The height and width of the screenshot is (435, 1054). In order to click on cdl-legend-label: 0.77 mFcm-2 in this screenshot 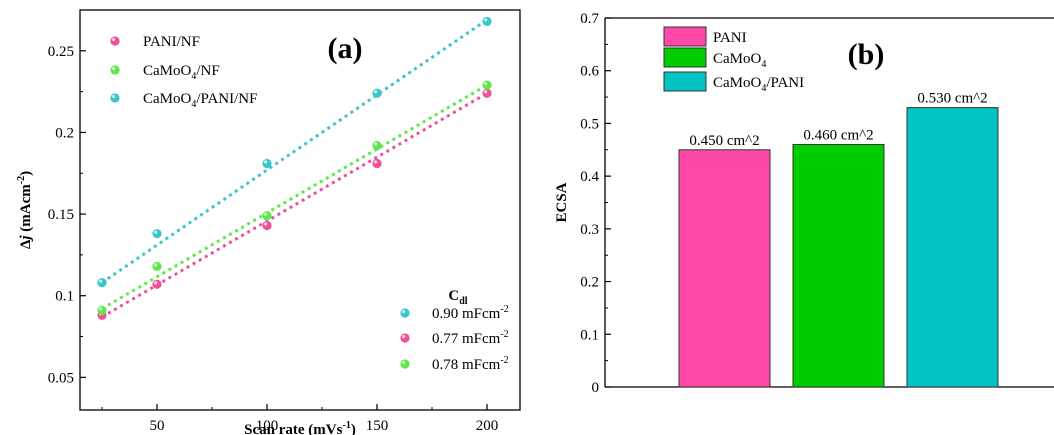, I will do `click(470, 338)`.